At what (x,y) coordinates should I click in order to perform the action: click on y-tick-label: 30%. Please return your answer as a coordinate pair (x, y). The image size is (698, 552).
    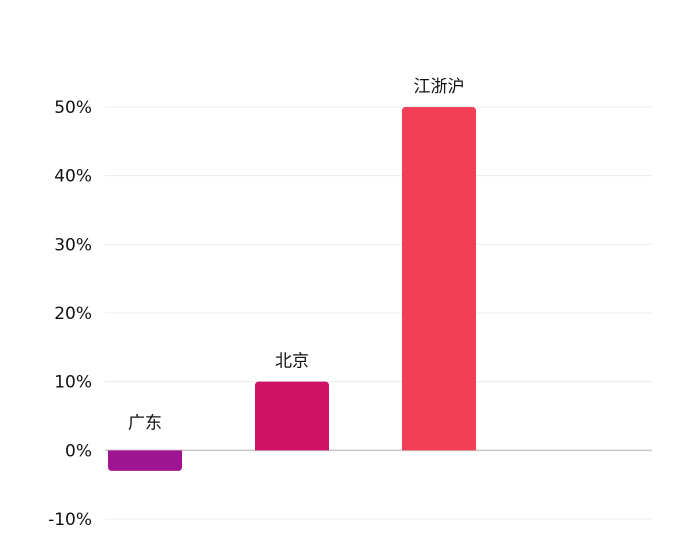
    Looking at the image, I should click on (73, 245).